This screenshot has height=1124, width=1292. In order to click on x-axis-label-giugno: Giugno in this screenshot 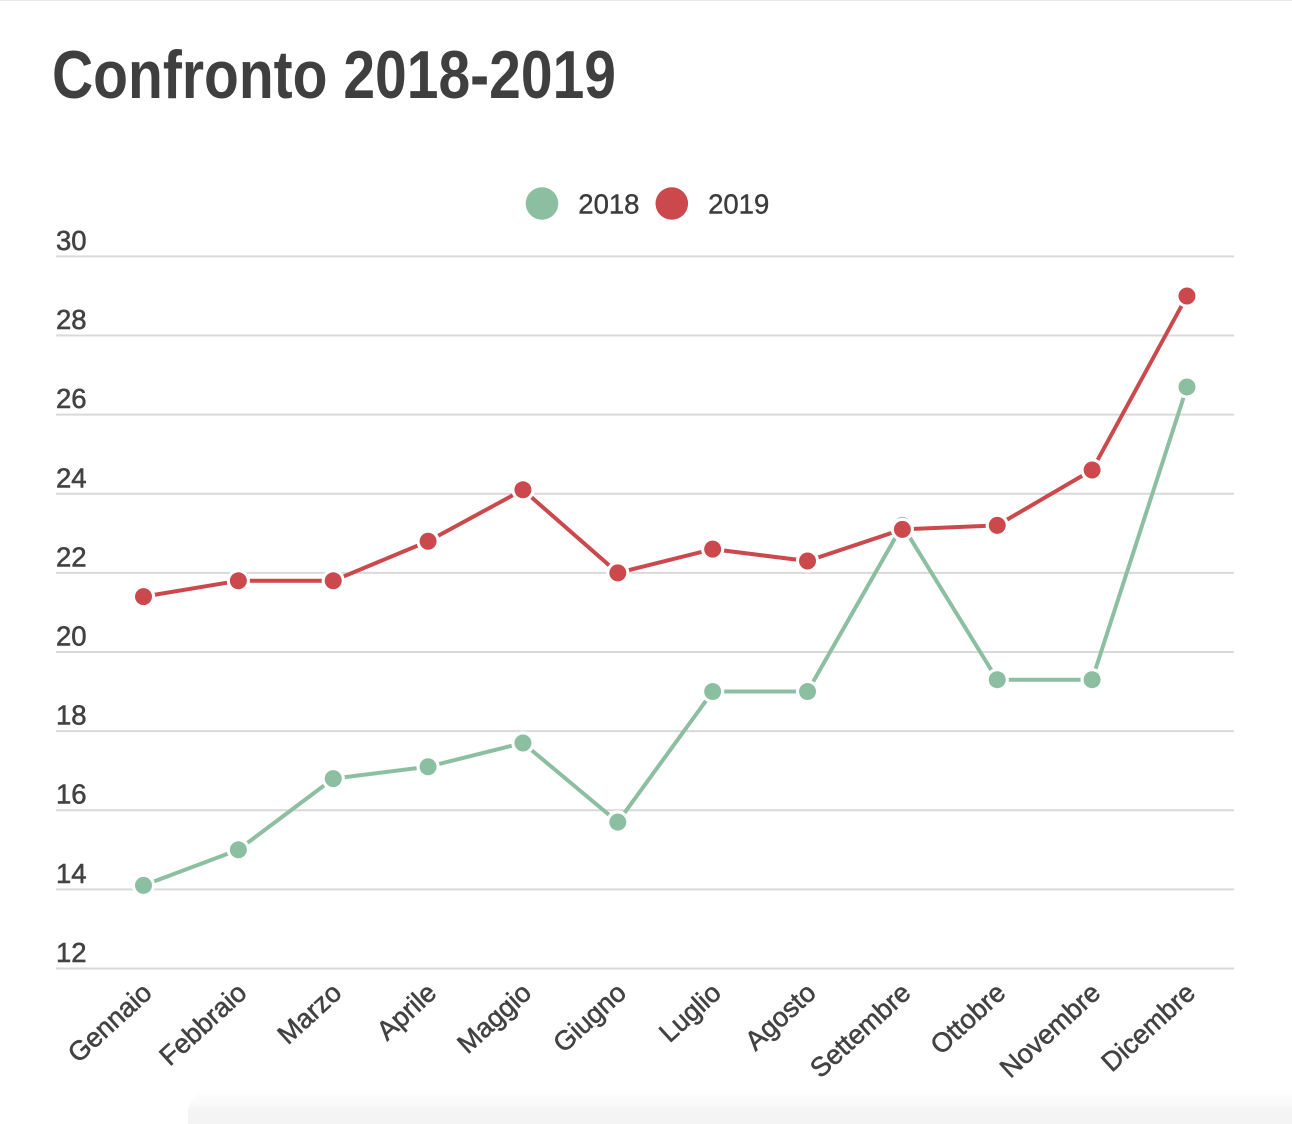, I will do `click(589, 1017)`.